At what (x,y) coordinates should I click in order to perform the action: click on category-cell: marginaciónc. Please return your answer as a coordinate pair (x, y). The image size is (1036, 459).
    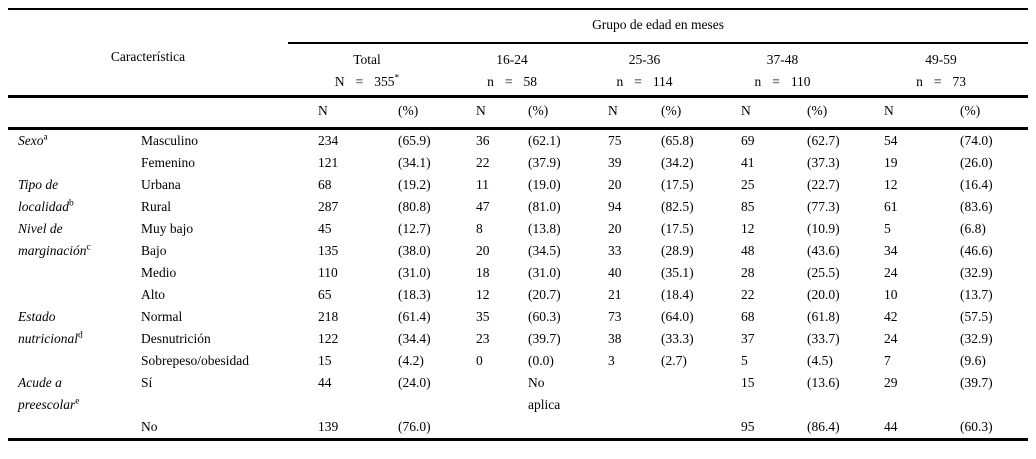
    Looking at the image, I should click on (60, 251).